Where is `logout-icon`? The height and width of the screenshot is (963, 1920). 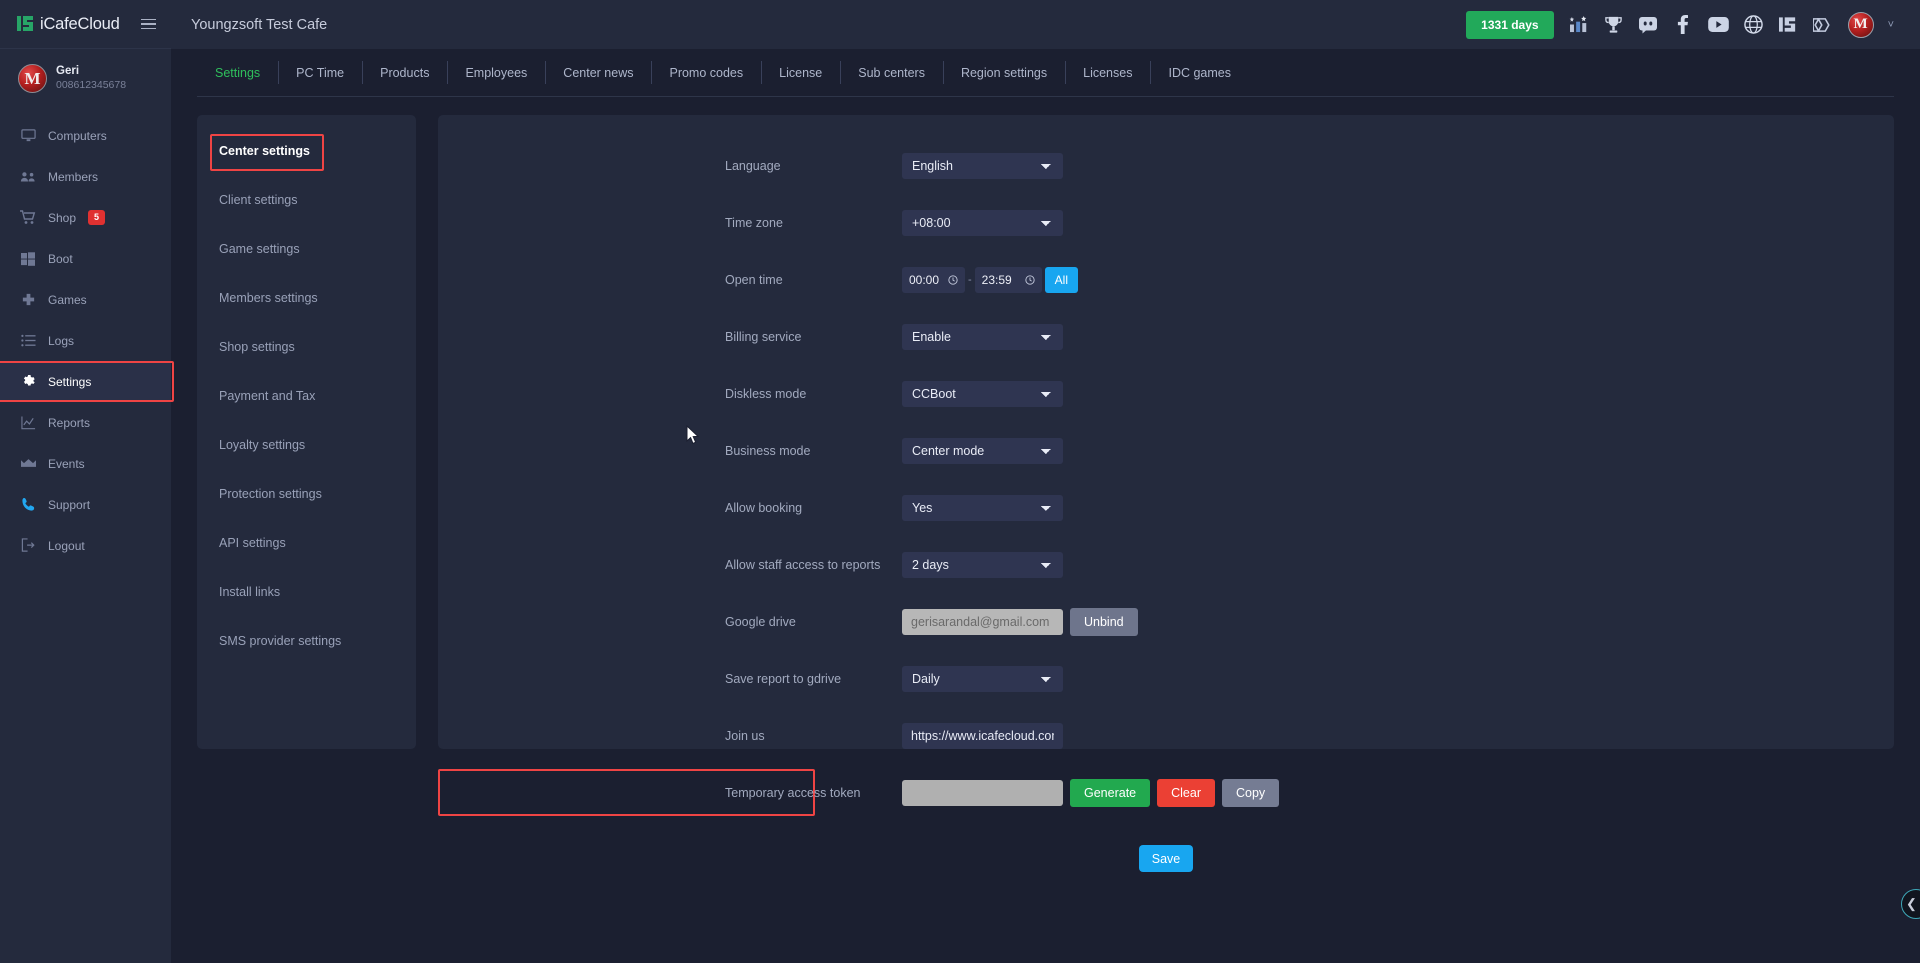 logout-icon is located at coordinates (28, 546).